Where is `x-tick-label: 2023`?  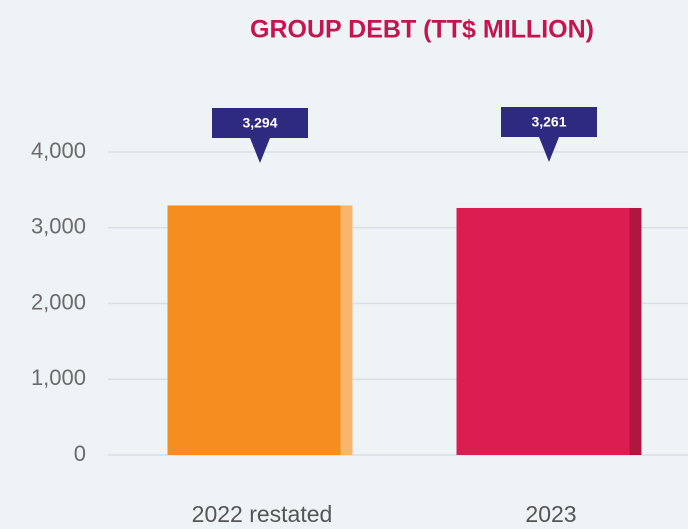
x-tick-label: 2023 is located at coordinates (550, 514).